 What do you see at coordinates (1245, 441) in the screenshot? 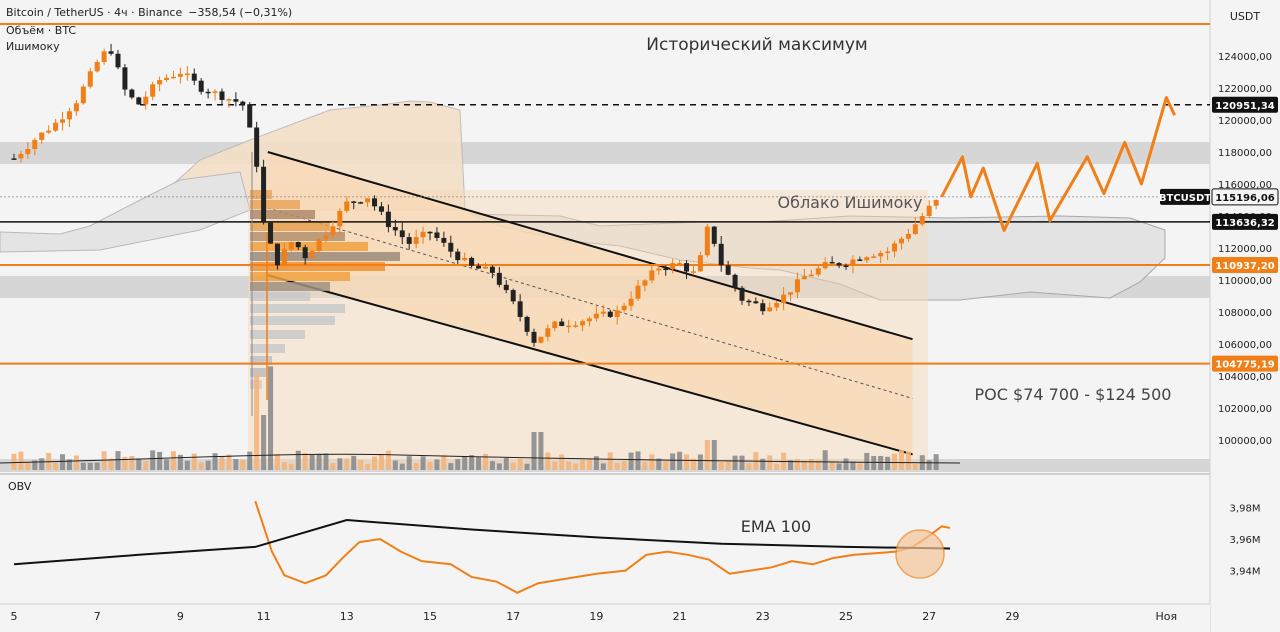
I see `price-tick-label: 100000,00` at bounding box center [1245, 441].